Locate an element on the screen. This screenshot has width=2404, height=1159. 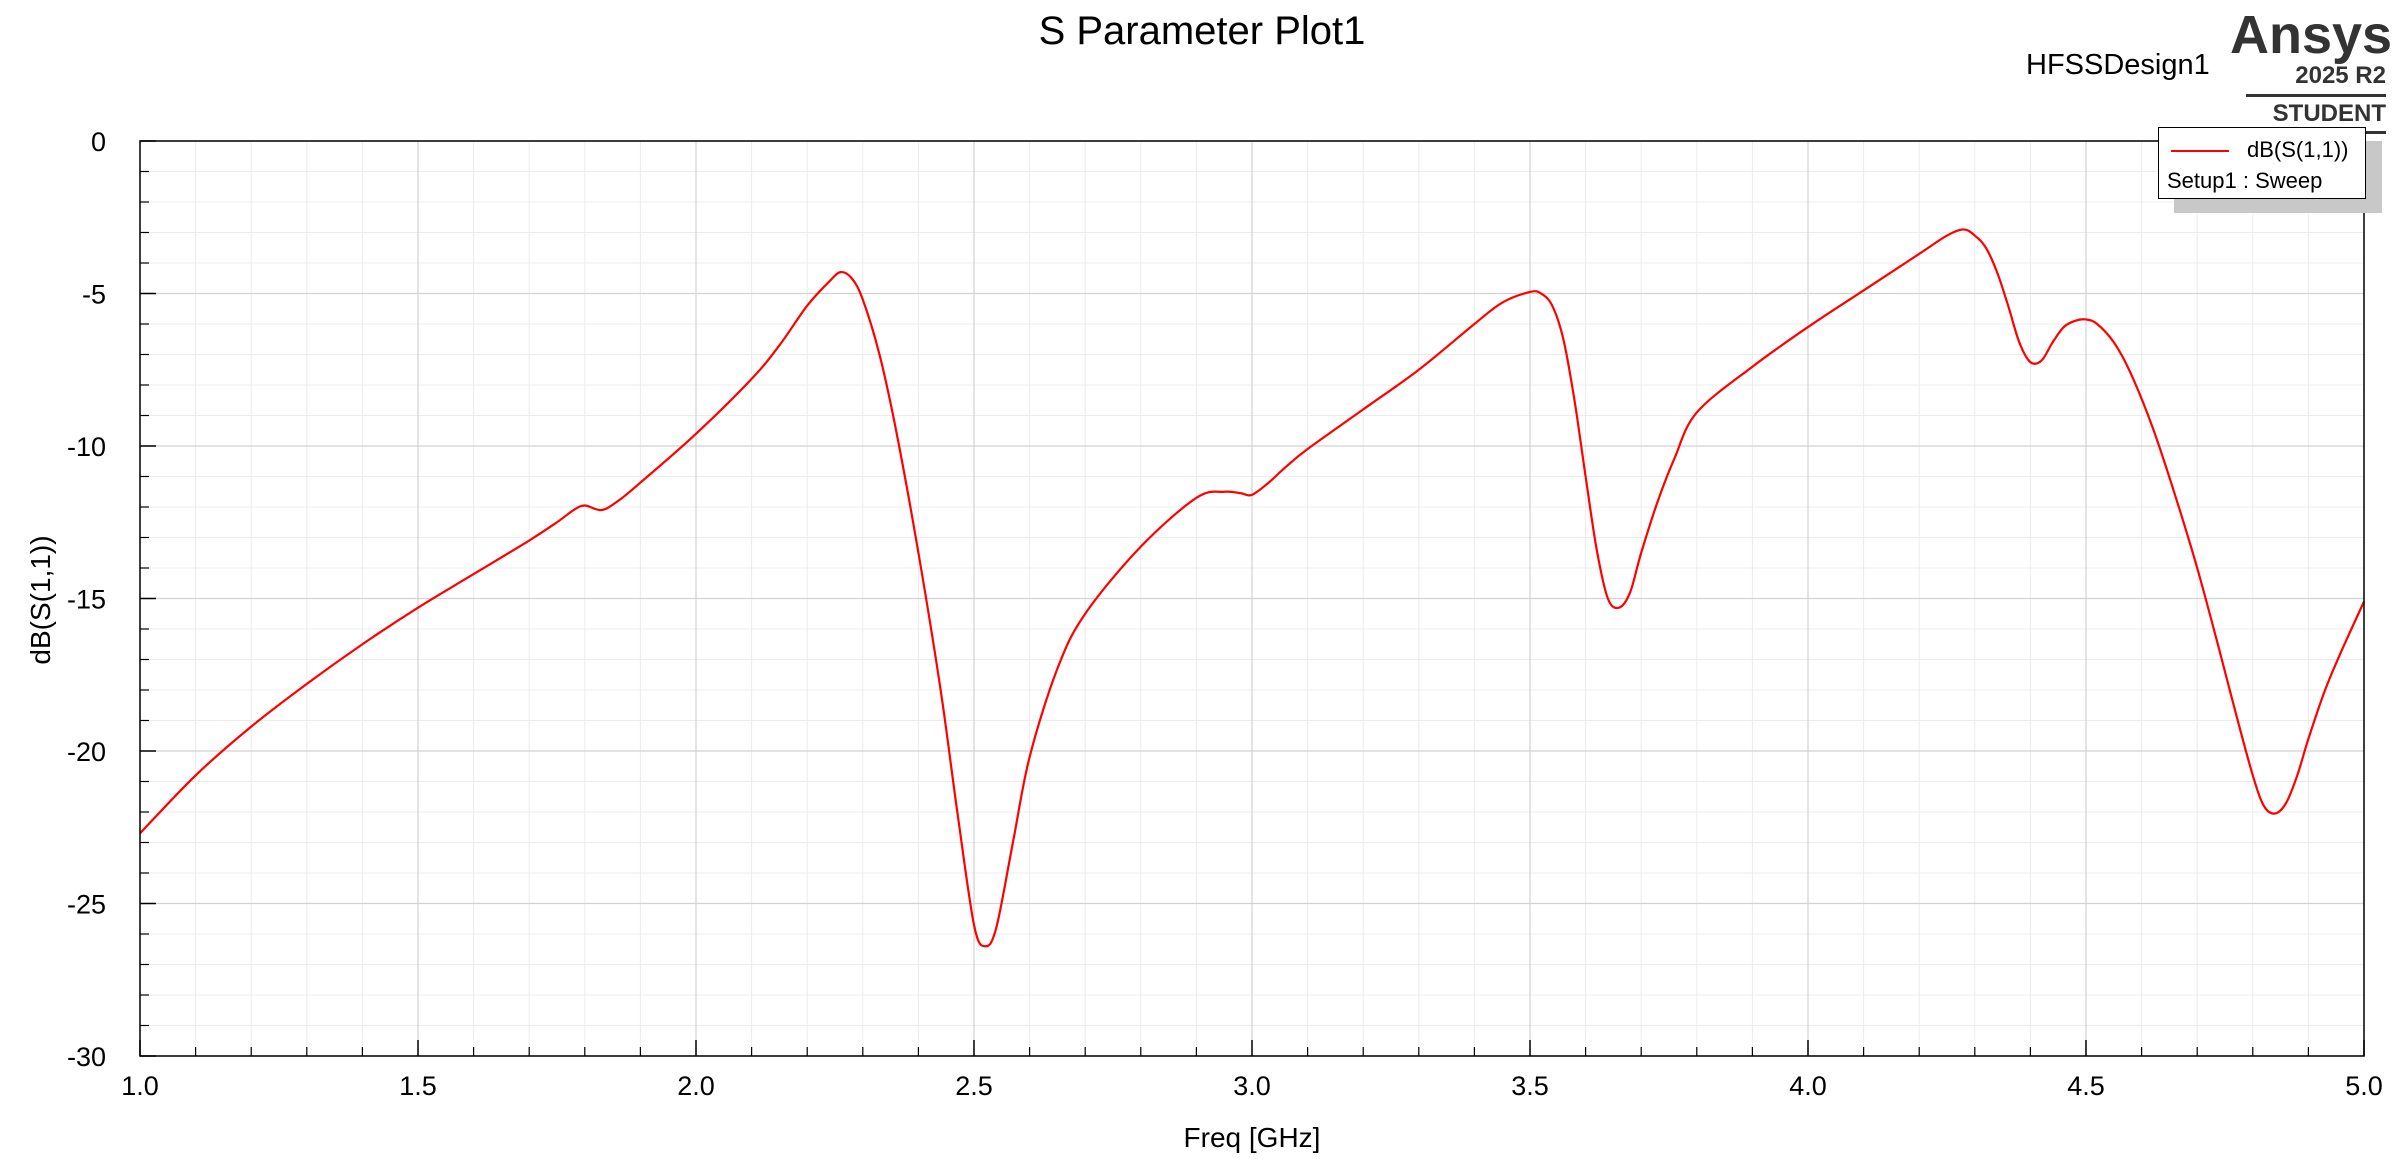
x-tick-label: 4.0 is located at coordinates (1808, 1086).